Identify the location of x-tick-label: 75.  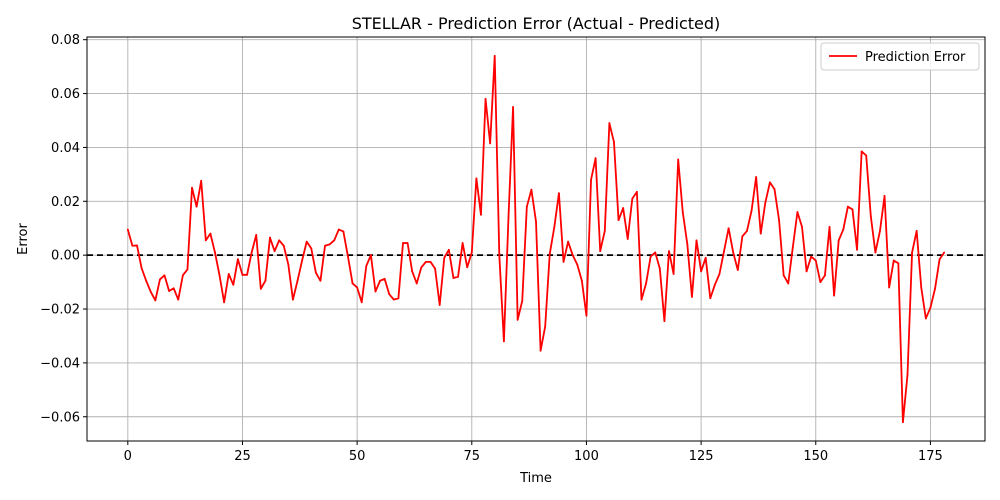
(472, 456).